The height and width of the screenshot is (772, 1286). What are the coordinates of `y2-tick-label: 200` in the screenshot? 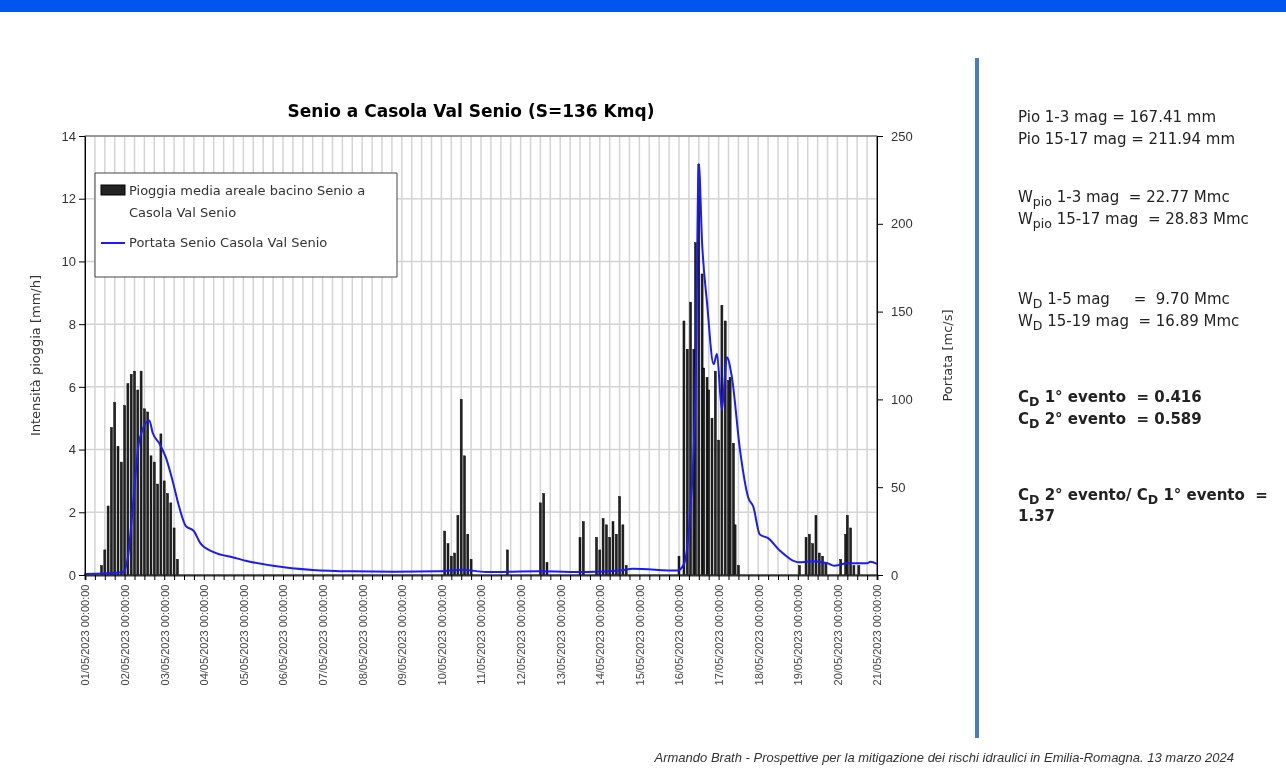 It's located at (902, 224).